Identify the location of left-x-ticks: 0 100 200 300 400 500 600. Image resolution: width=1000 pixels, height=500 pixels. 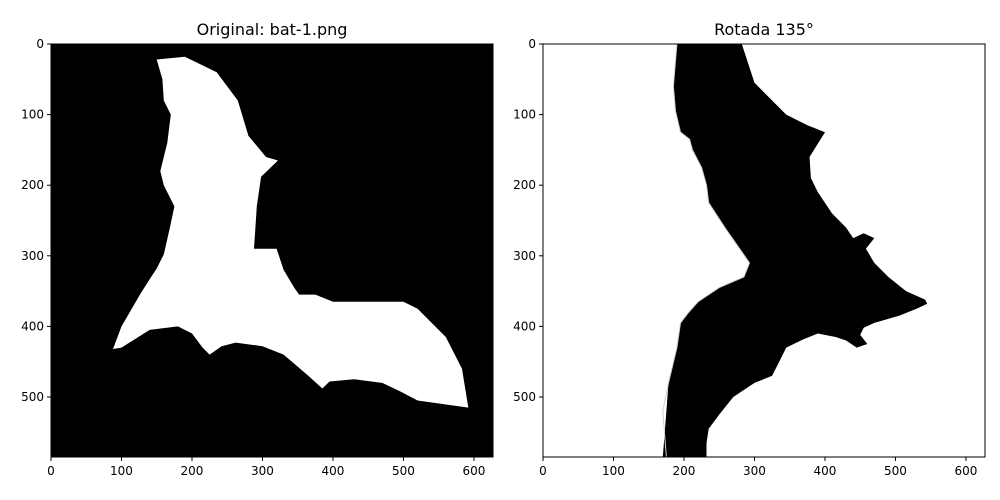
(266, 467).